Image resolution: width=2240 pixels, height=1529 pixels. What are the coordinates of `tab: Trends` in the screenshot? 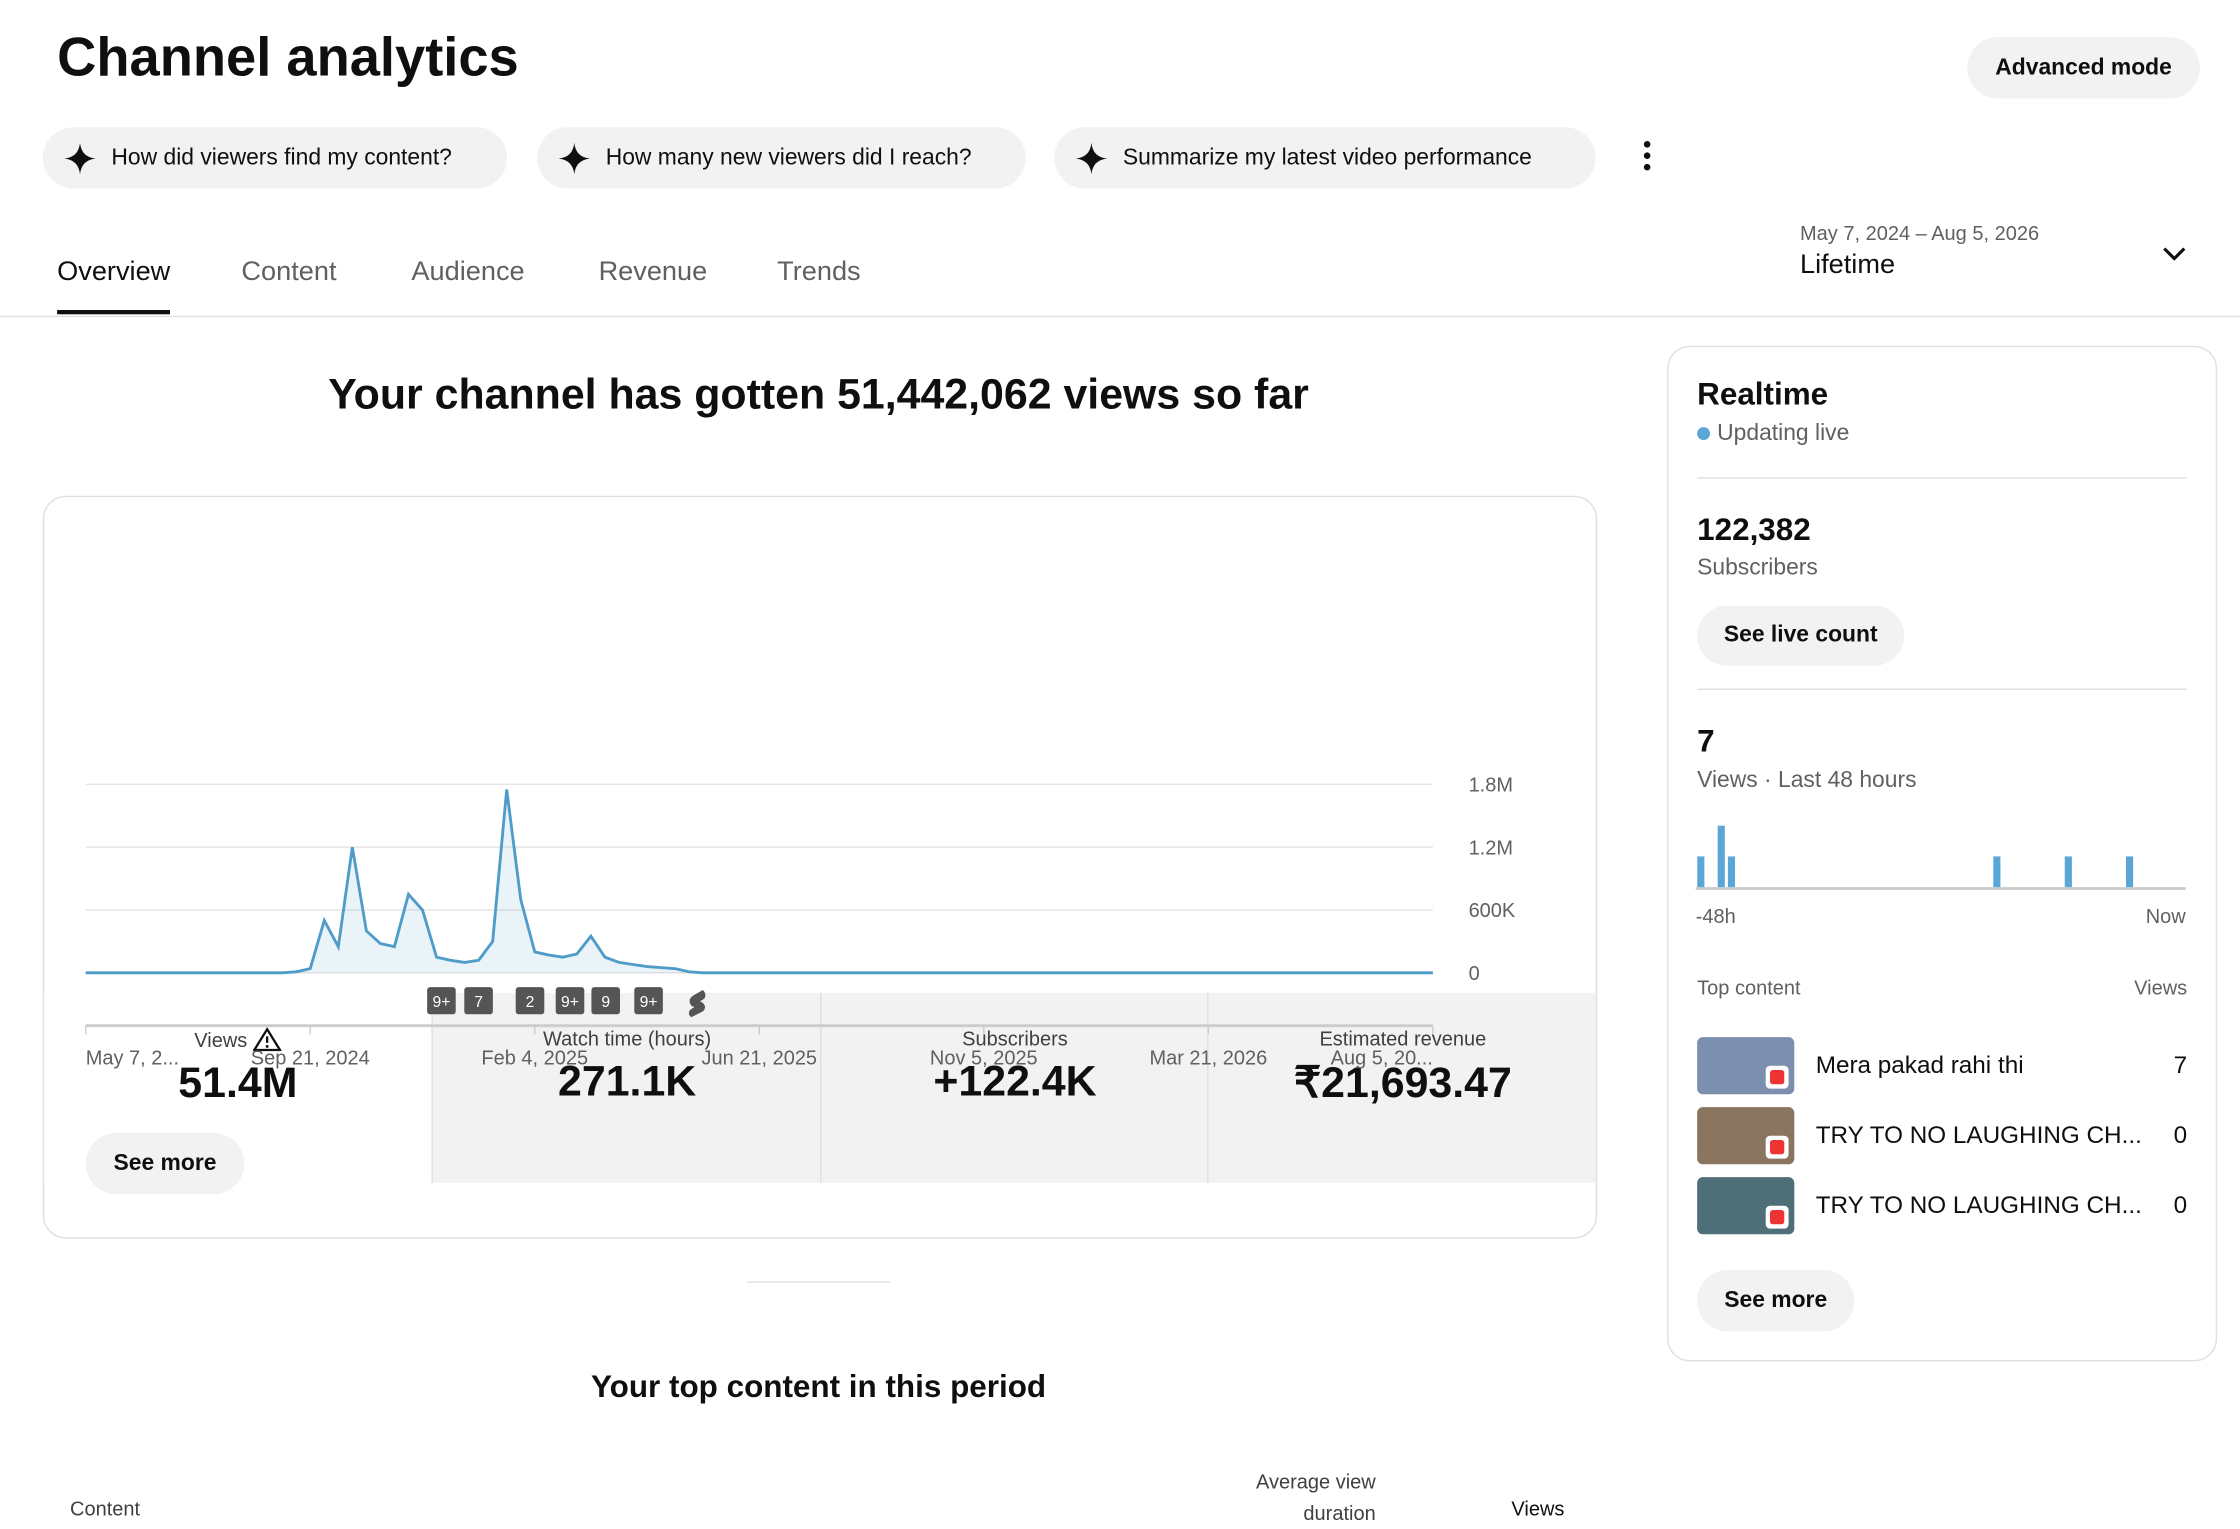 It's located at (819, 272).